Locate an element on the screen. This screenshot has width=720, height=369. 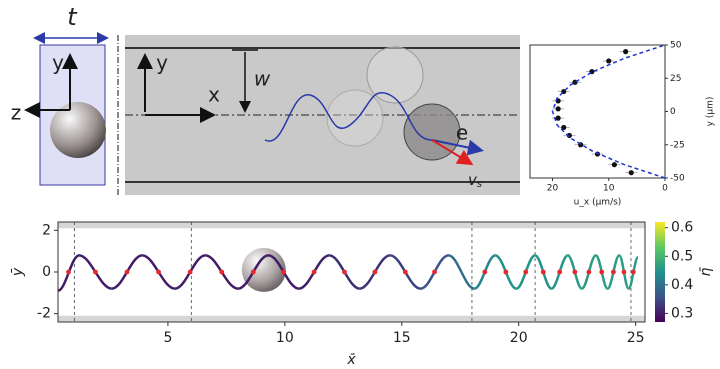
micro-x-label: x is located at coordinates (214, 95).